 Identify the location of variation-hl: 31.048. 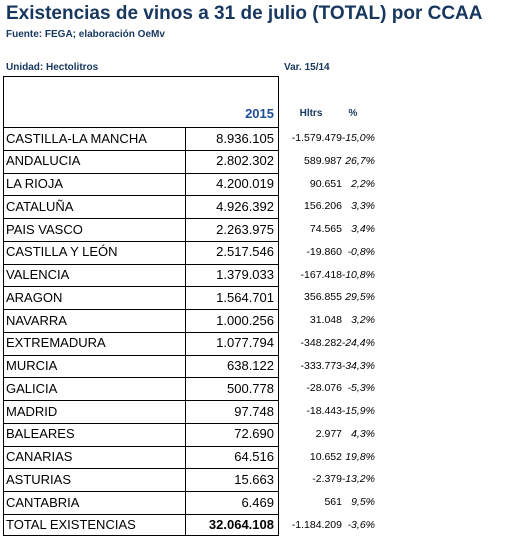
(325, 320).